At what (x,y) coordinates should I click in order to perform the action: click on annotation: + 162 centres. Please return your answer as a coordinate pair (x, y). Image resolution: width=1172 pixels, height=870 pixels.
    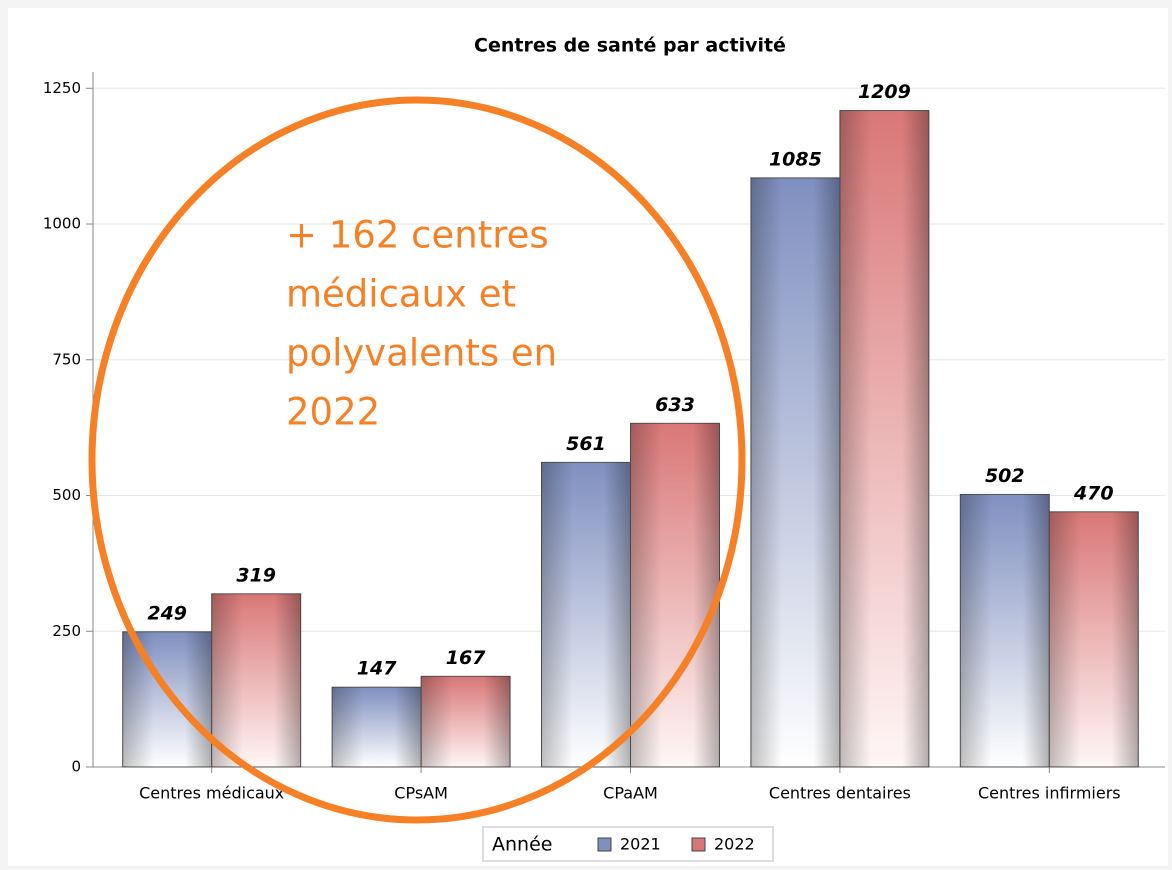
    Looking at the image, I should click on (417, 235).